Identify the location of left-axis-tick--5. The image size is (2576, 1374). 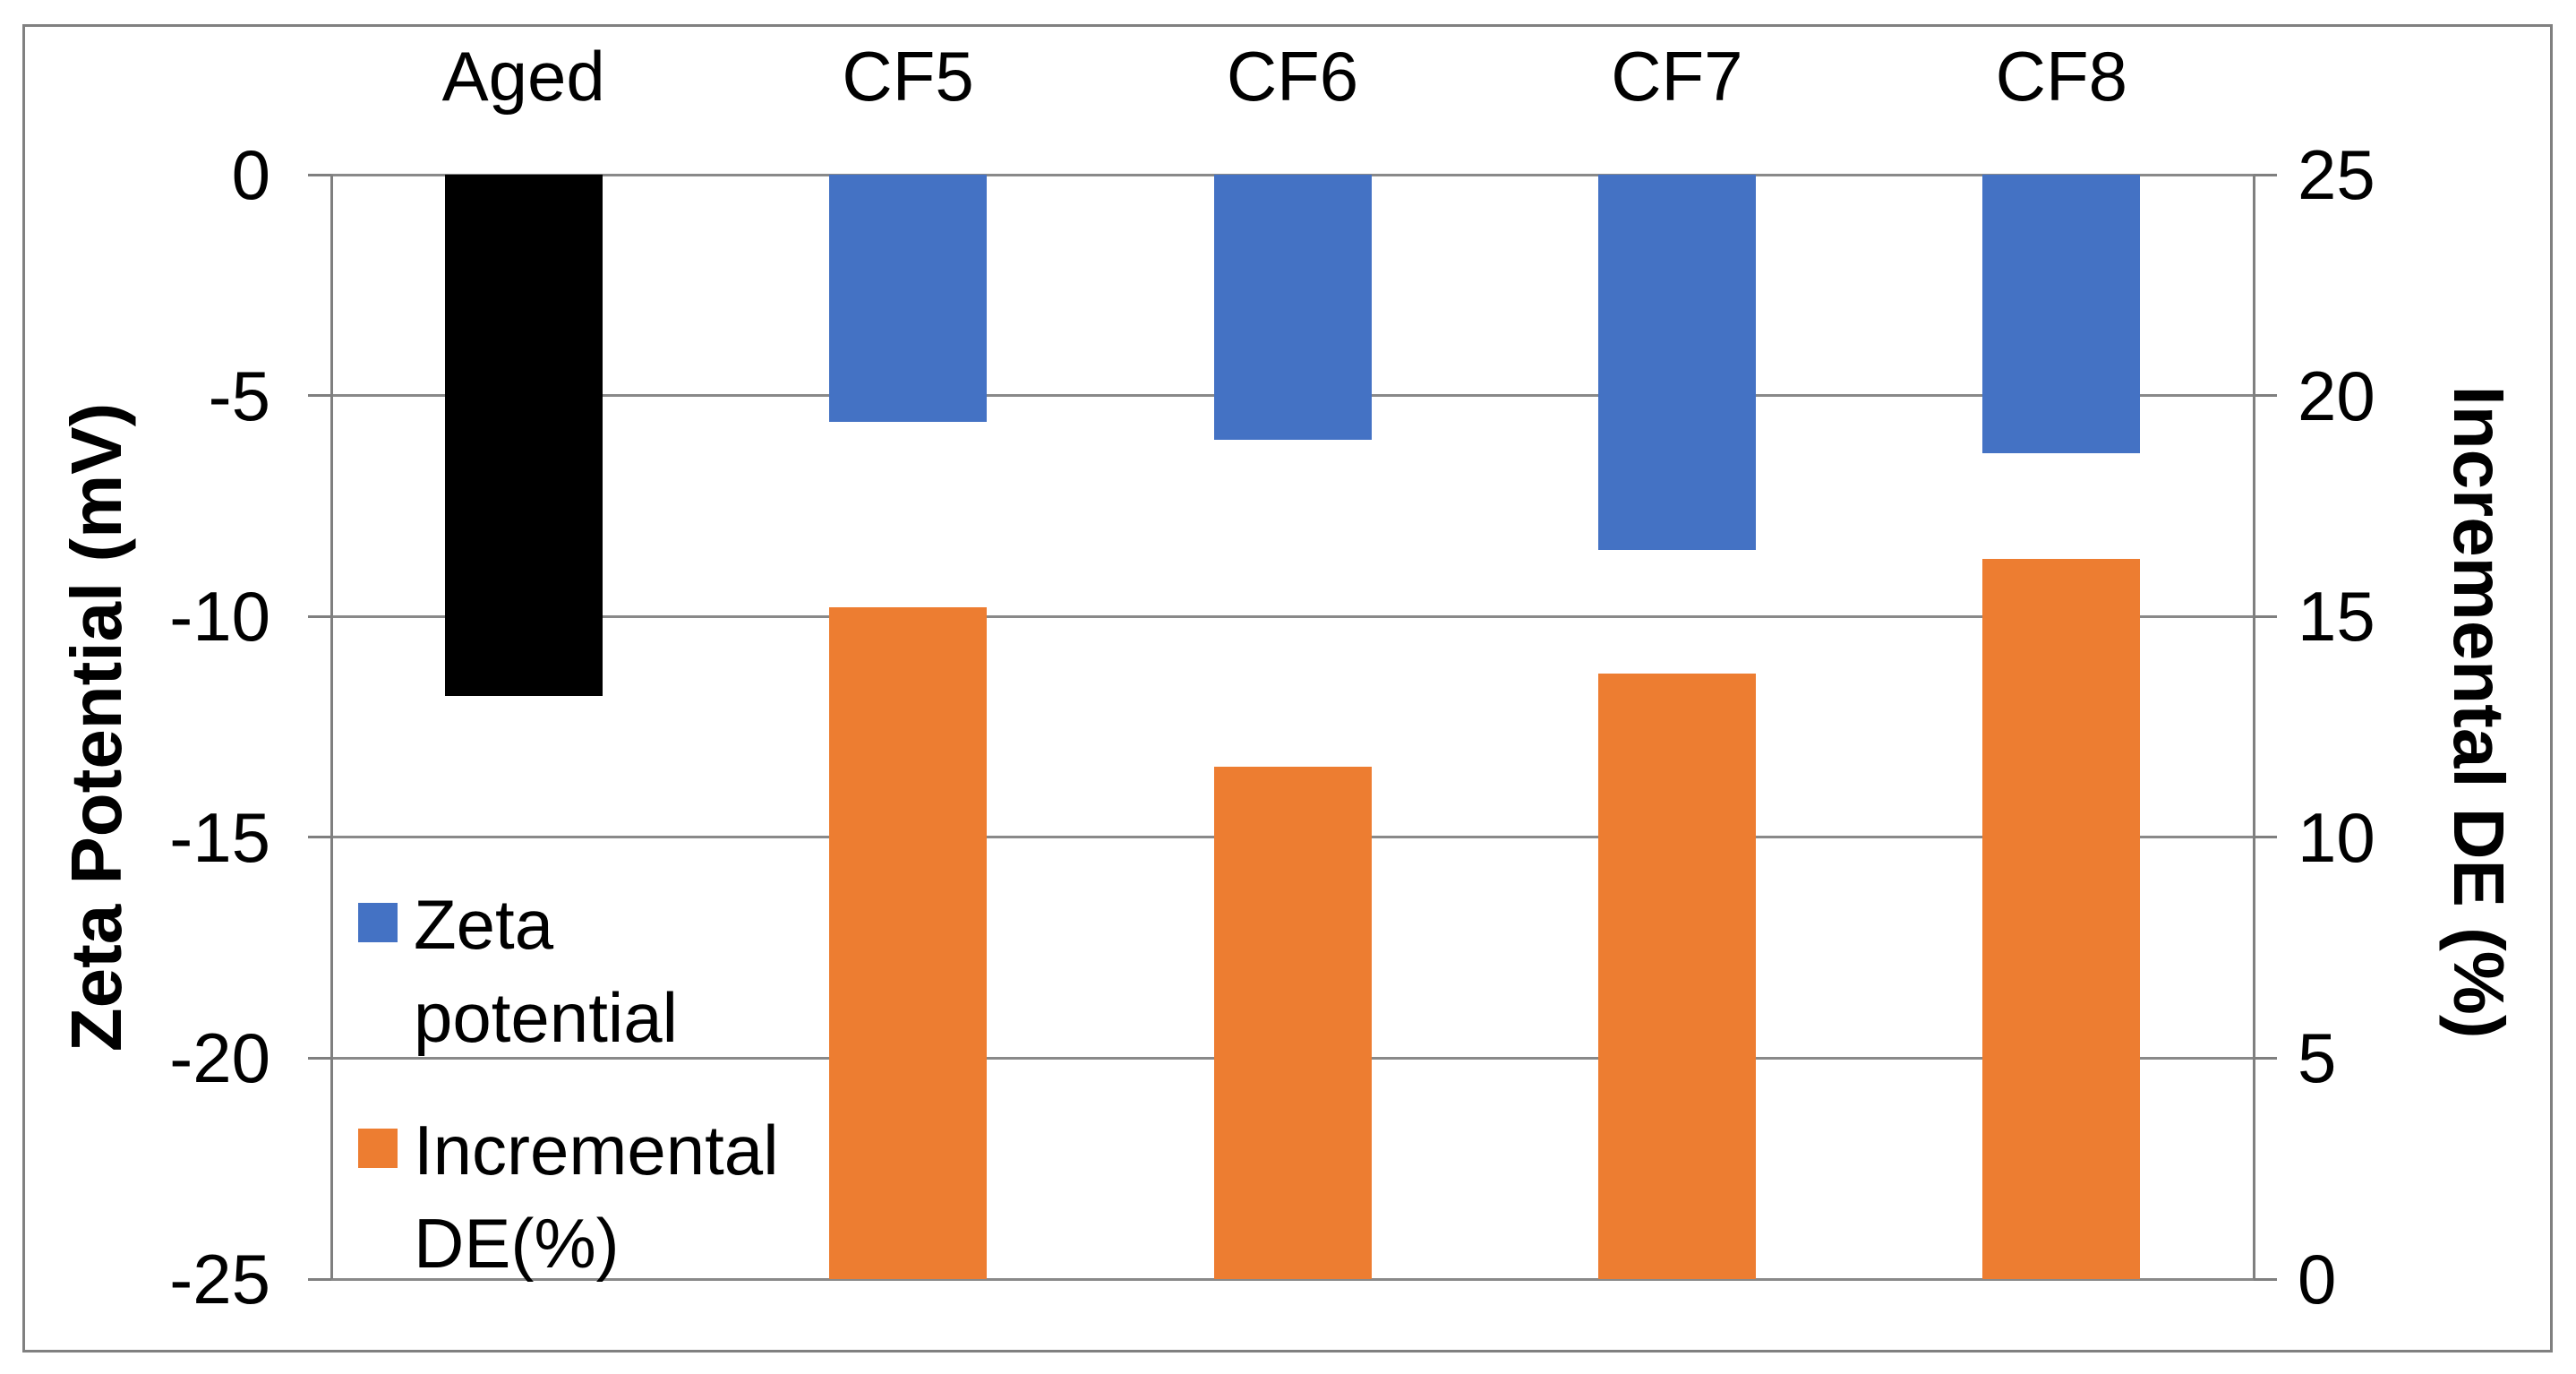
(319, 396).